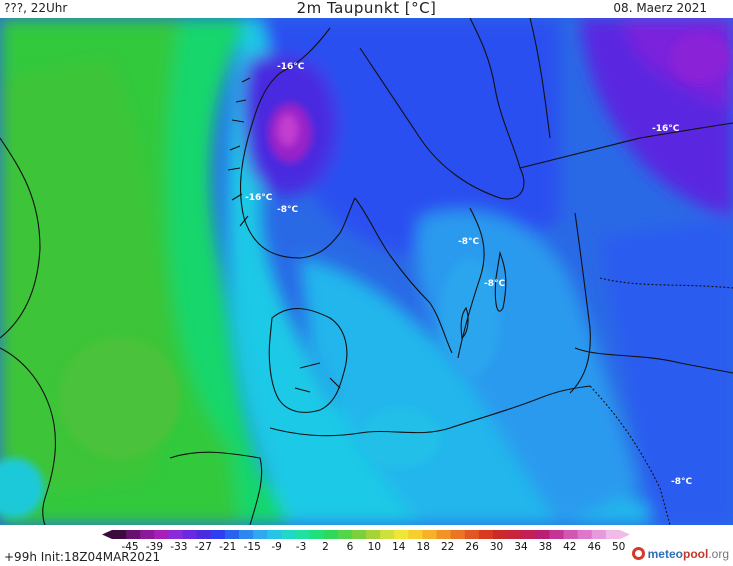 This screenshot has height=566, width=733. I want to click on colorbar-tick-label: -45, so click(130, 547).